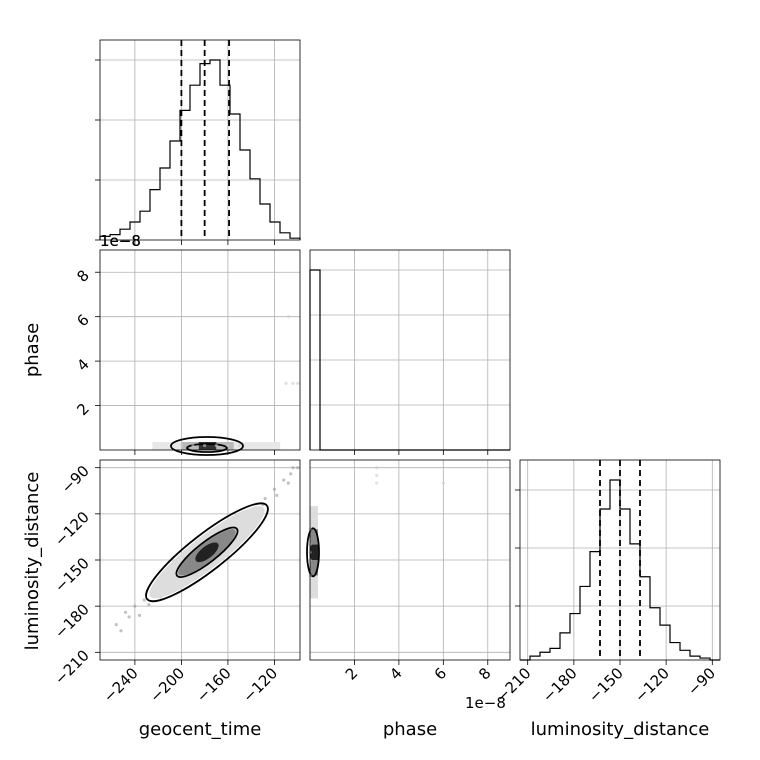 This screenshot has height=760, width=760. What do you see at coordinates (410, 729) in the screenshot?
I see `x-axis-label-phase: phase` at bounding box center [410, 729].